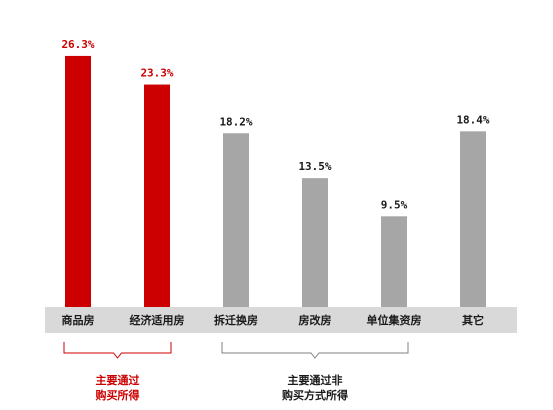  What do you see at coordinates (157, 320) in the screenshot?
I see `category-label-1: 经济适用房` at bounding box center [157, 320].